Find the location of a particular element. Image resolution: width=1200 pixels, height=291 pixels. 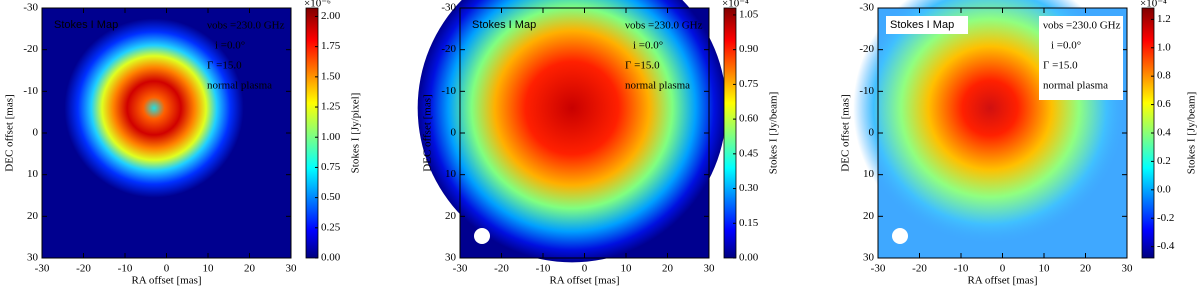

colorbar-tick-label: 1.25 is located at coordinates (331, 107).